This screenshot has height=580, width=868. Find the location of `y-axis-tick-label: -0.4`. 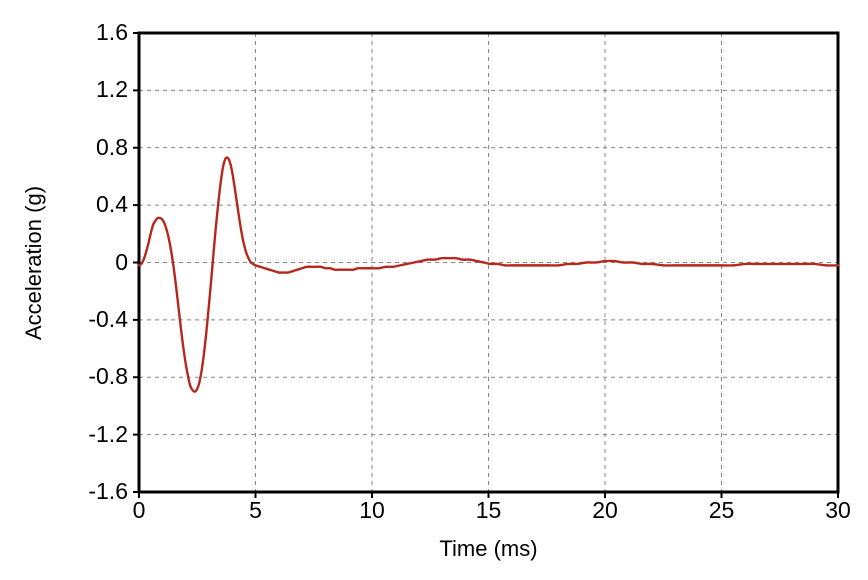

y-axis-tick-label: -0.4 is located at coordinates (108, 318).